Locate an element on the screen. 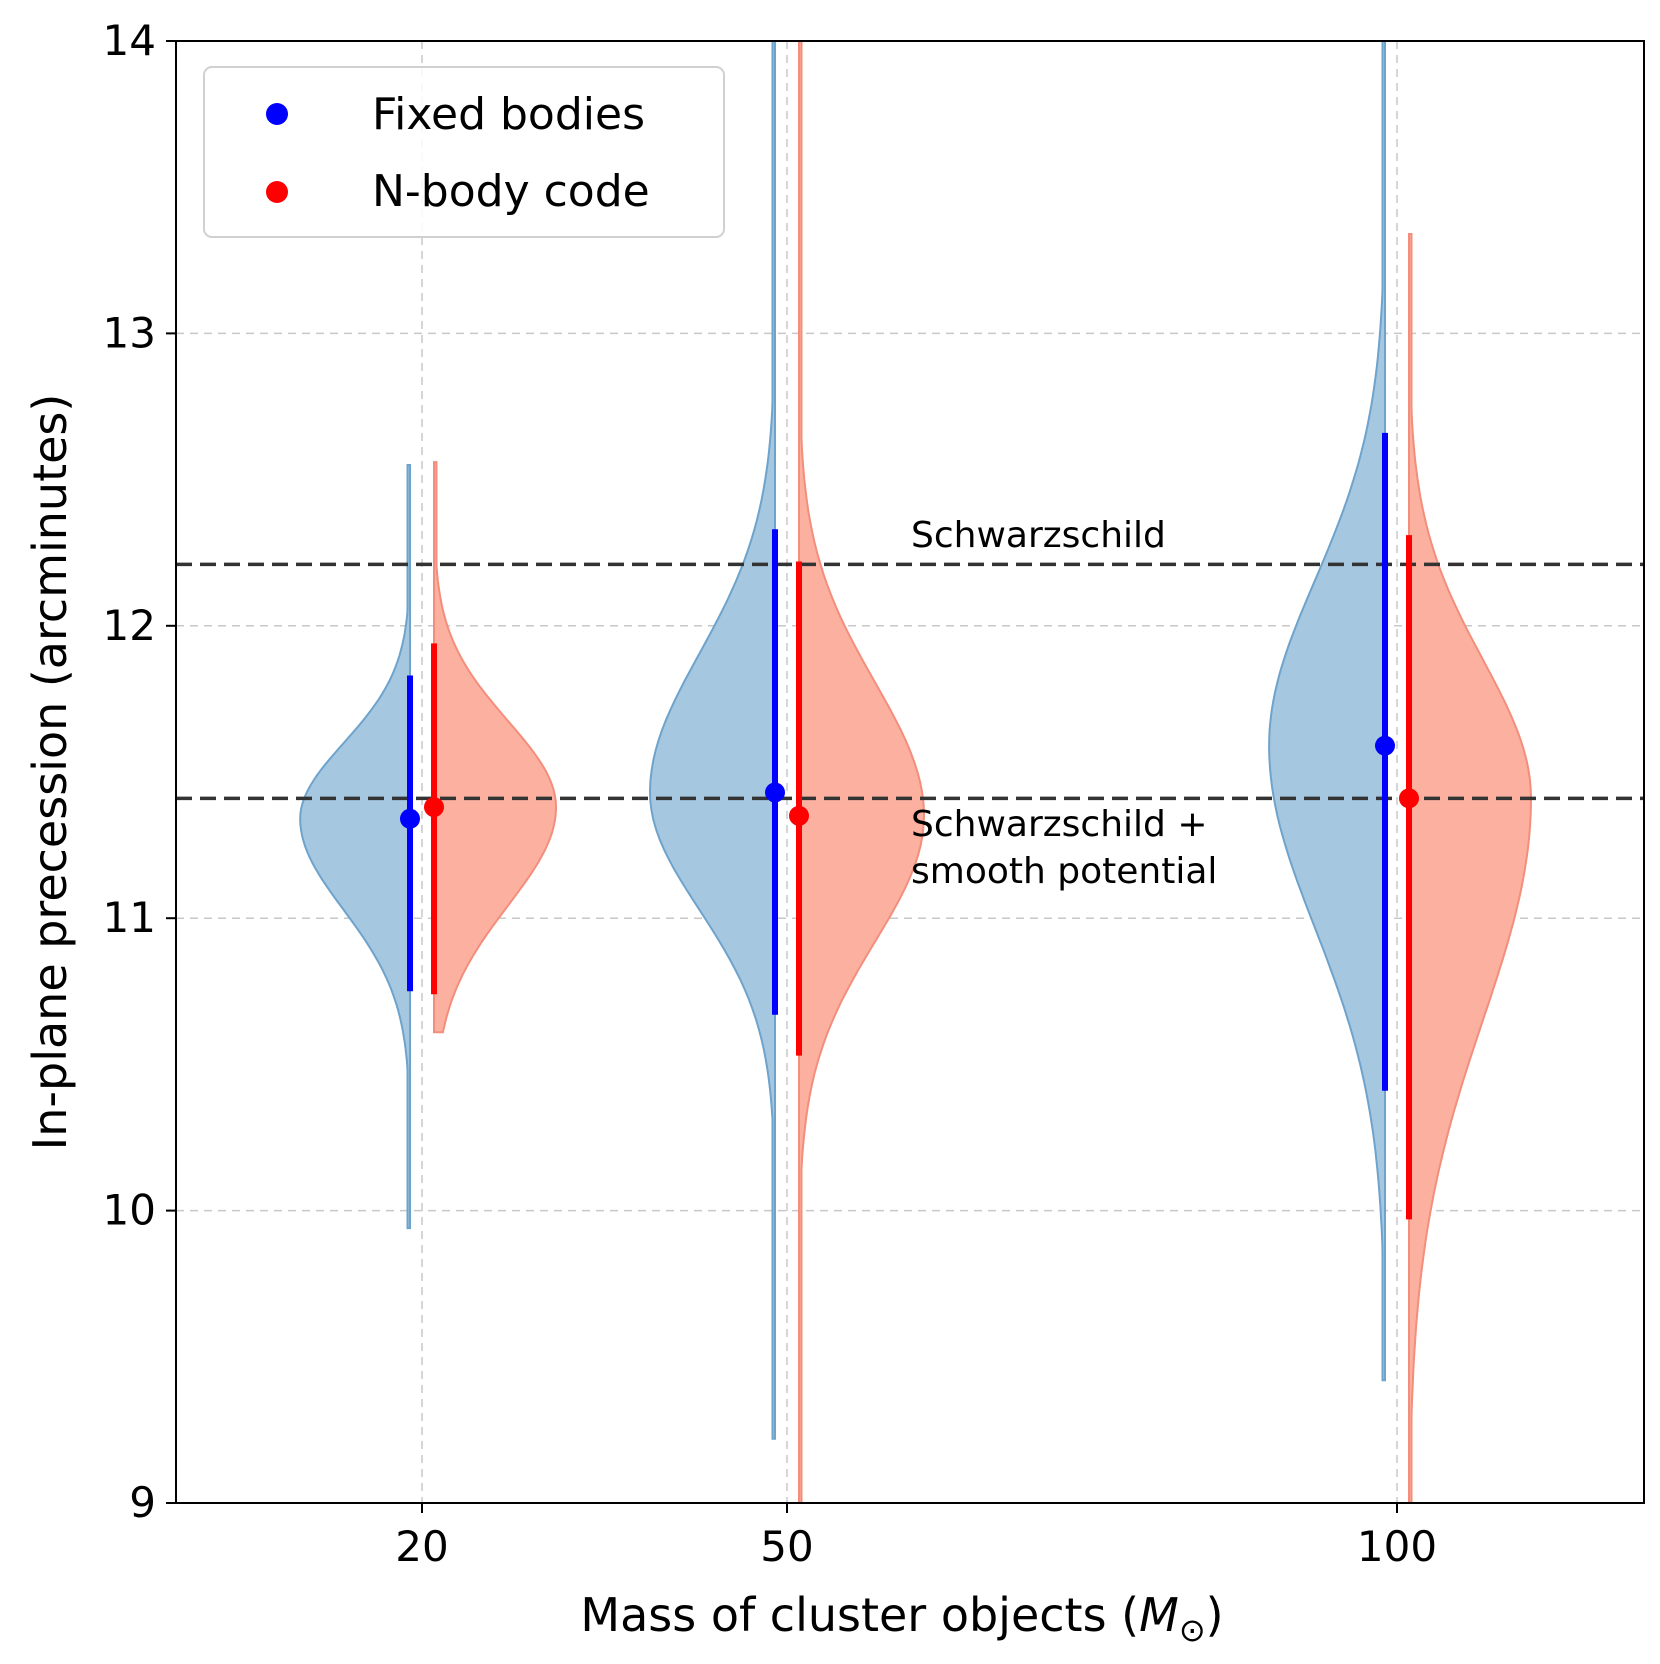  annotation-smooth-potential-line2: smooth potential is located at coordinates (1064, 871).